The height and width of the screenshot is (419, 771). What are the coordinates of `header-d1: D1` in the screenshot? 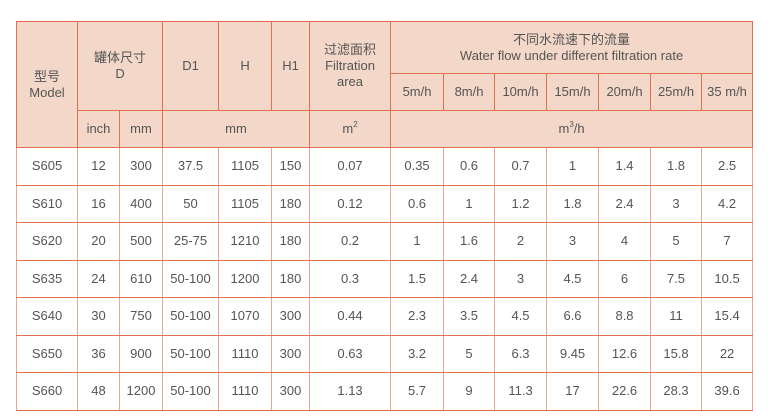 It's located at (191, 66).